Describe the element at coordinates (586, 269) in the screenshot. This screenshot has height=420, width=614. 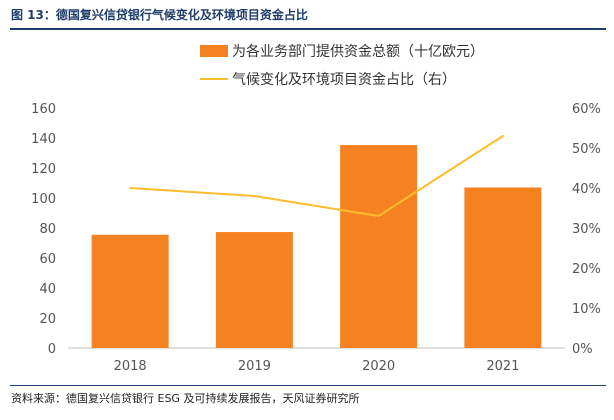
I see `y-right-tick-label: 20%` at that location.